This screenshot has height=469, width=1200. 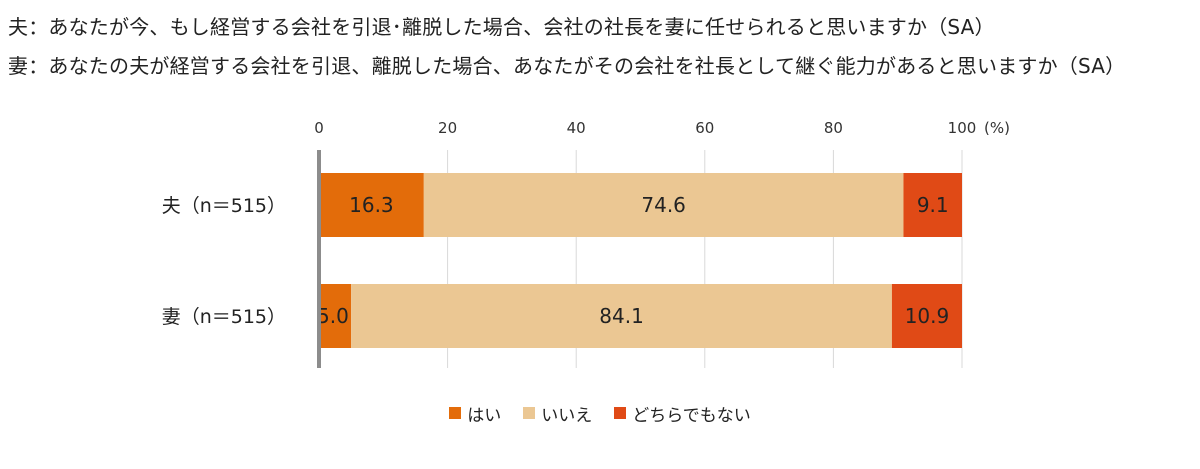 I want to click on legend-label: はい, so click(x=484, y=415).